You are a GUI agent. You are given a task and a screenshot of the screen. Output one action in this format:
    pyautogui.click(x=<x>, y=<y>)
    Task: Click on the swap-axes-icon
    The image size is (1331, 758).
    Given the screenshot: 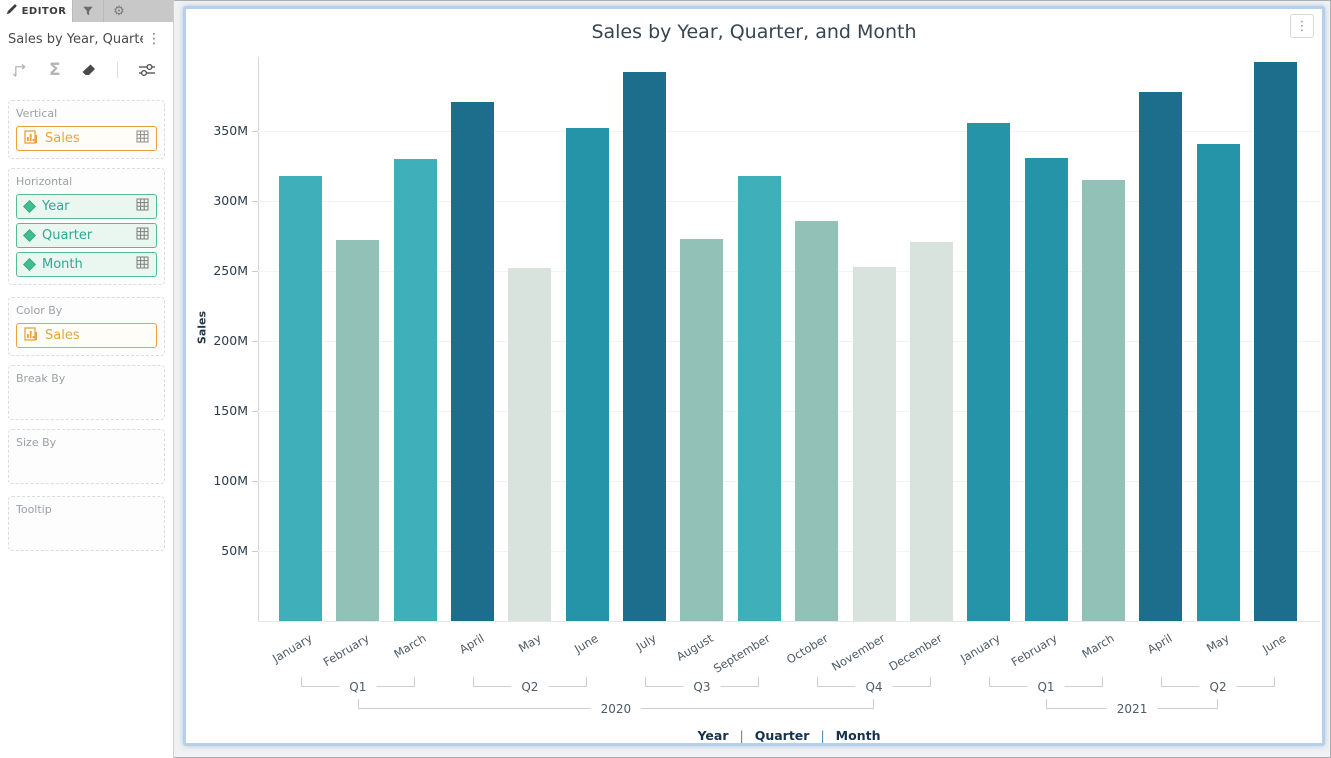 What is the action you would take?
    pyautogui.click(x=20, y=70)
    